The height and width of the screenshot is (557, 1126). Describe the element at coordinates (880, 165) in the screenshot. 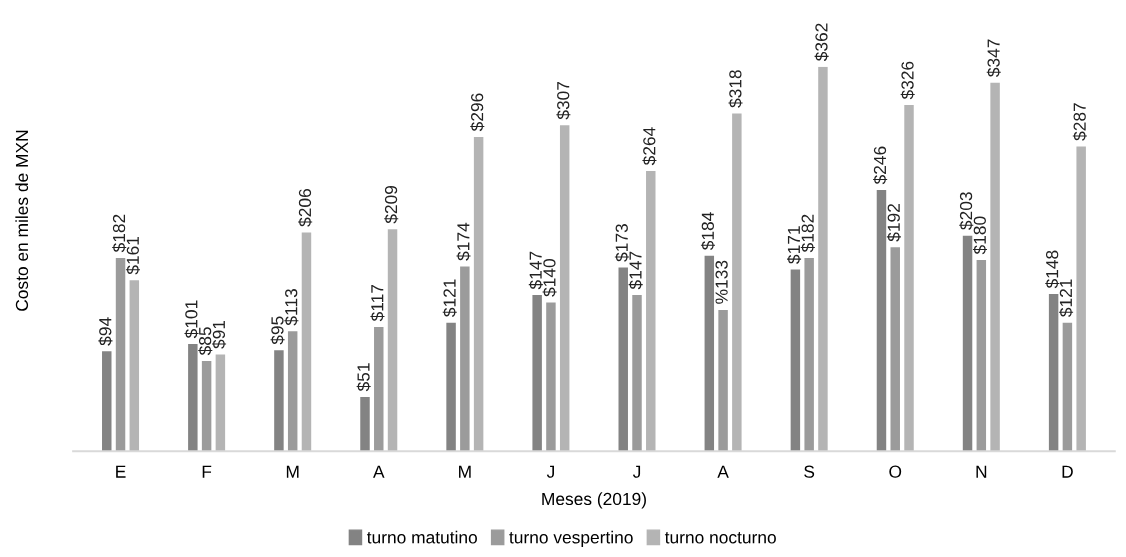

I see `data-label: $246` at that location.